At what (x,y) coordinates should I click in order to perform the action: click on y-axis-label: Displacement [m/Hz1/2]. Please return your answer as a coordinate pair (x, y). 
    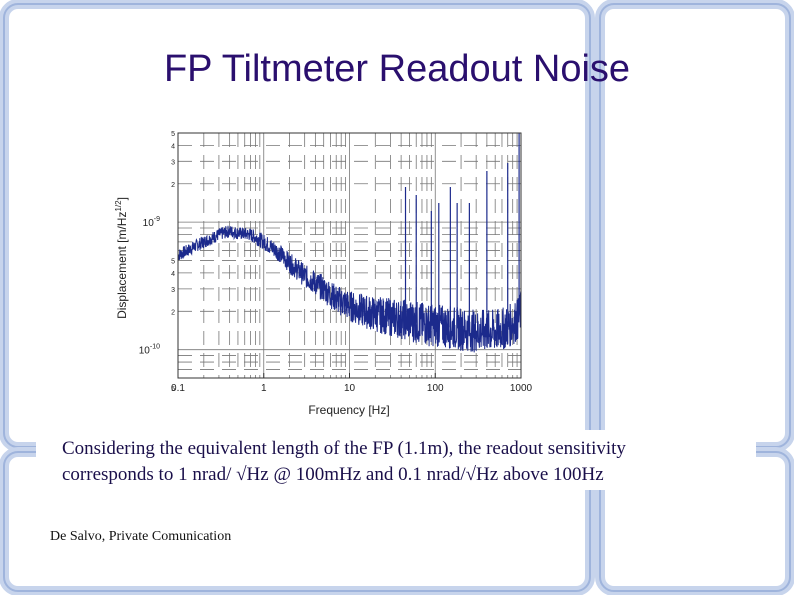
    Looking at the image, I should click on (121, 258).